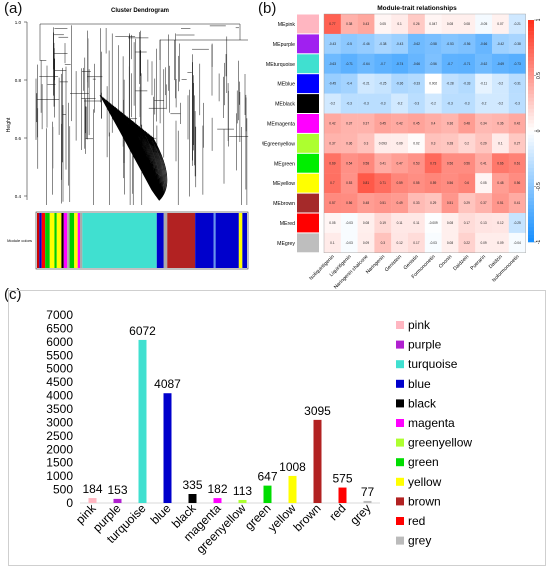 The image size is (550, 572). I want to click on heatmap-cell-value: -0.73, so click(517, 64).